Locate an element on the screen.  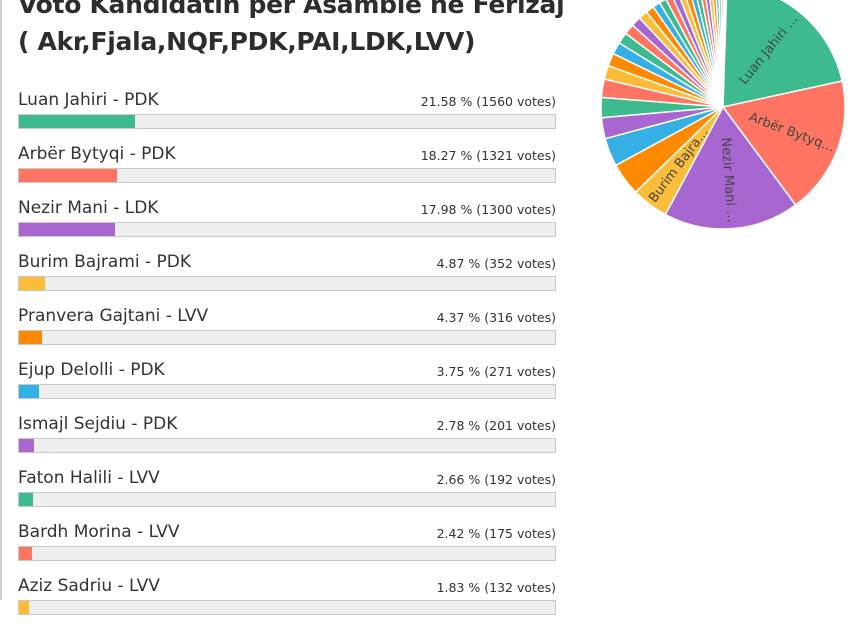
vote-stats: 4.87 % (352 votes) is located at coordinates (496, 263).